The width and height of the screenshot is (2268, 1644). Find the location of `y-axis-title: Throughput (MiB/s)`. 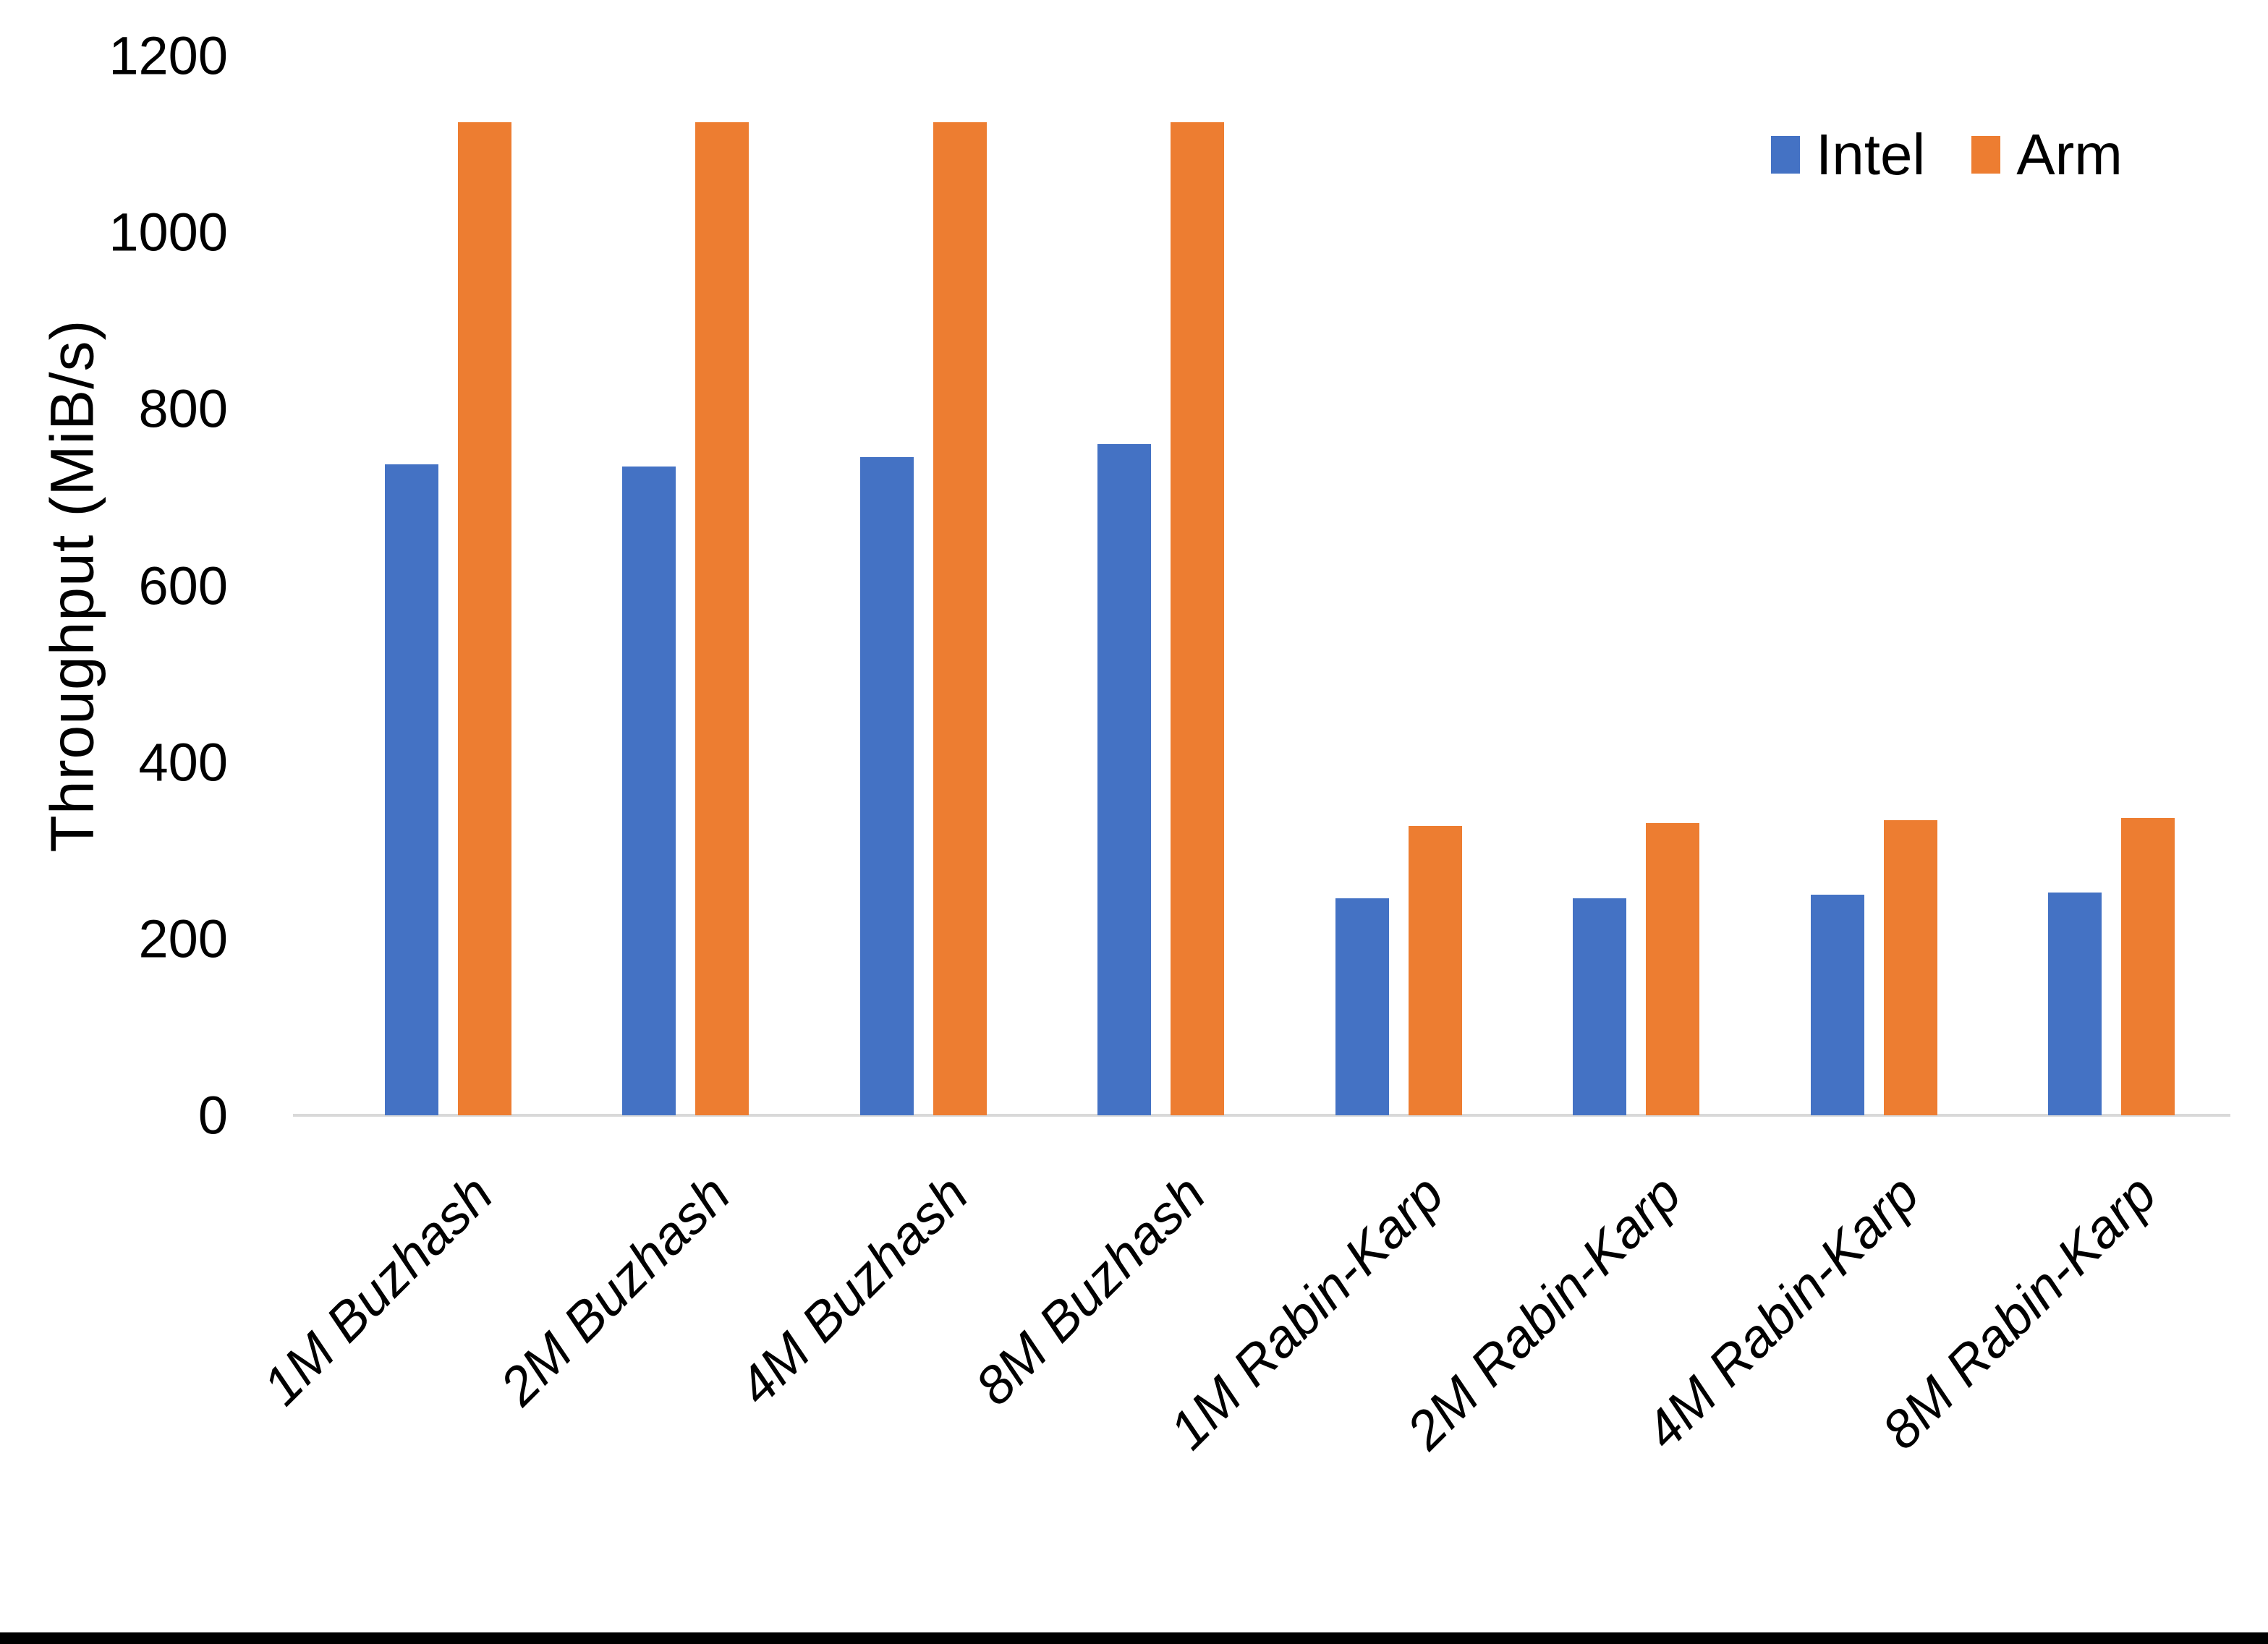

y-axis-title: Throughput (MiB/s) is located at coordinates (72, 586).